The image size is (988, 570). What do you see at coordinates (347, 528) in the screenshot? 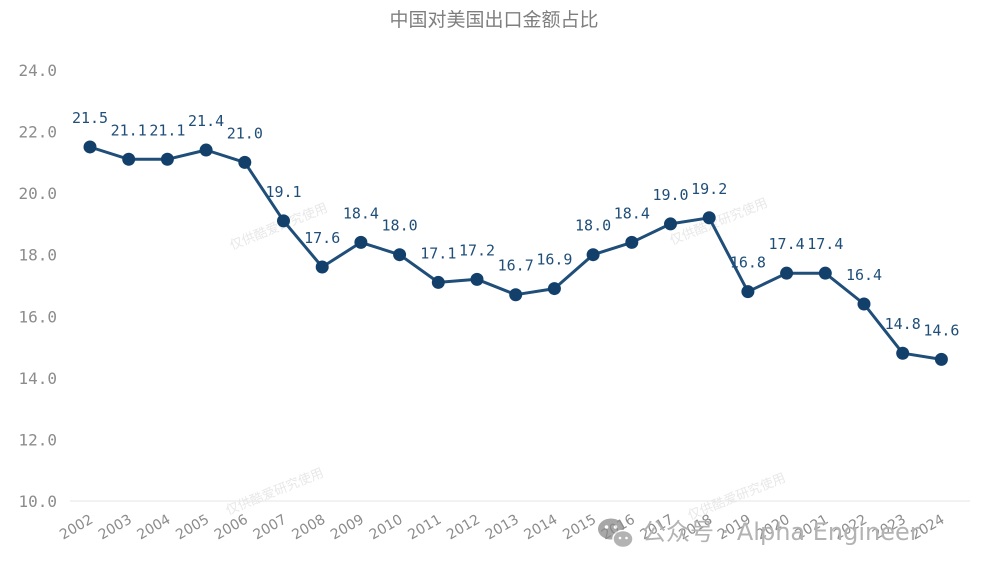
I see `x-tick-label: 2009` at bounding box center [347, 528].